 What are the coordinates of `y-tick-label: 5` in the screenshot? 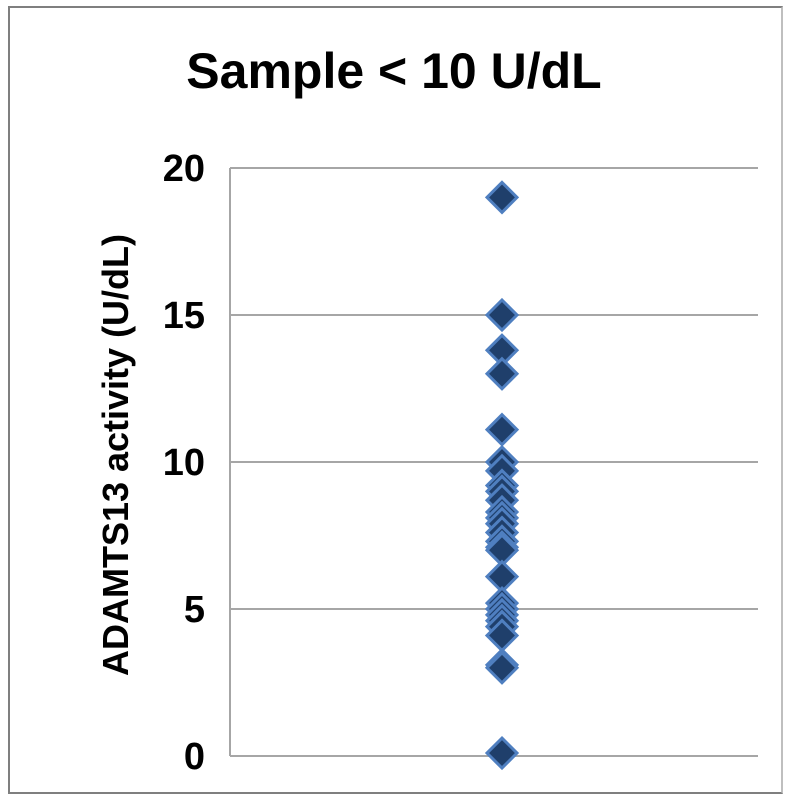 It's located at (194, 610).